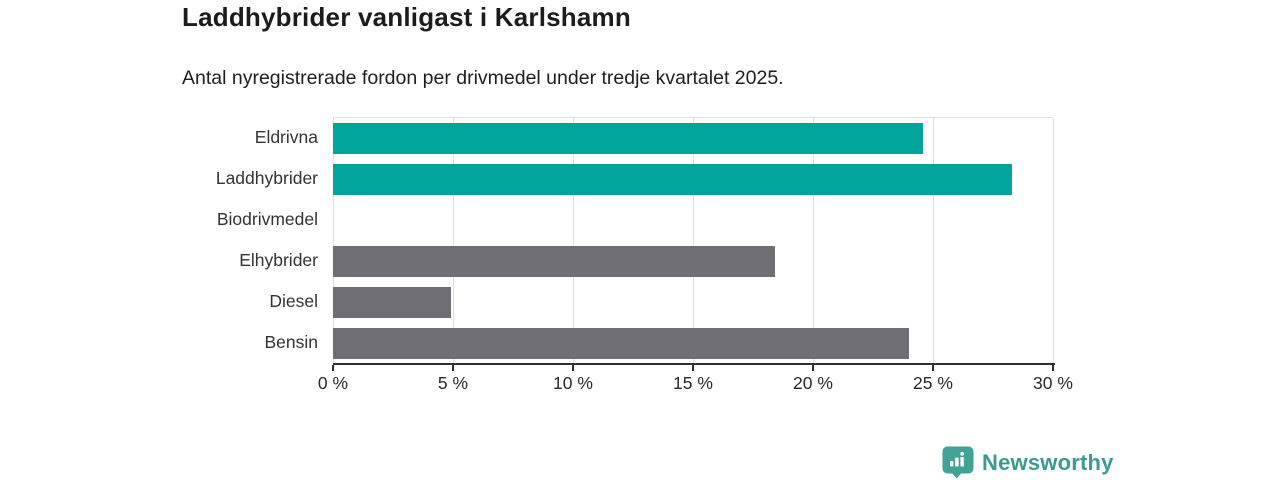  Describe the element at coordinates (1048, 462) in the screenshot. I see `brand-name: Newsworthy` at that location.